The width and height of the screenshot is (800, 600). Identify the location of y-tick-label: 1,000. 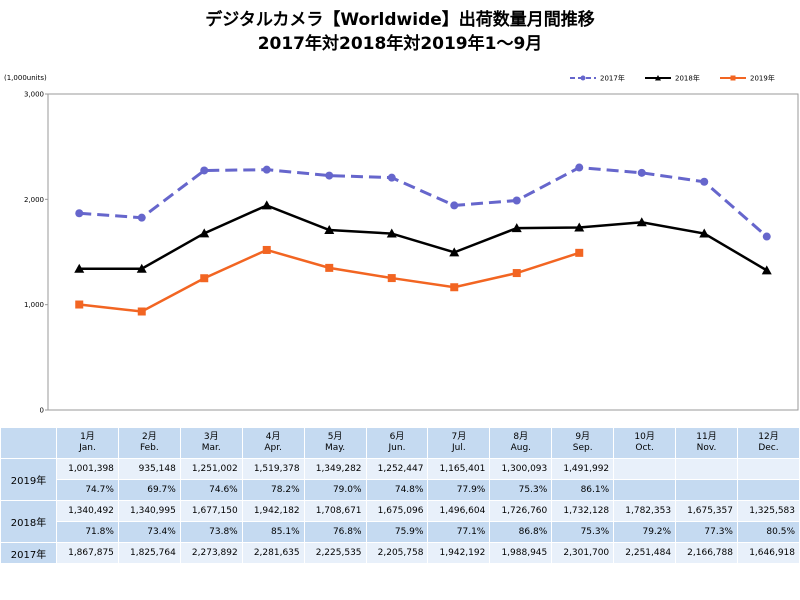
(34, 305).